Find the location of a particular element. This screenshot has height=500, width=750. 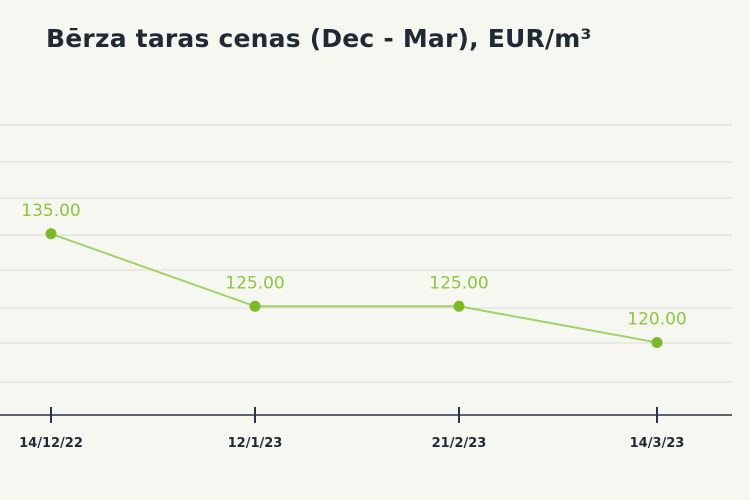

data-label: 120.00 is located at coordinates (656, 320).